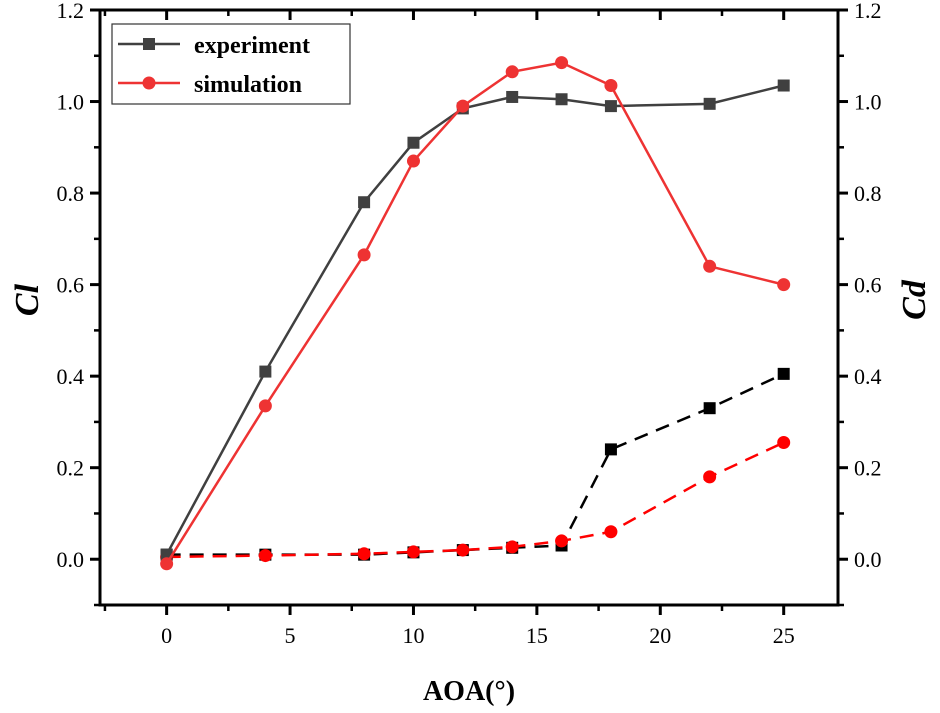 This screenshot has height=713, width=940. Describe the element at coordinates (413, 635) in the screenshot. I see `x-tick-label: 10` at that location.